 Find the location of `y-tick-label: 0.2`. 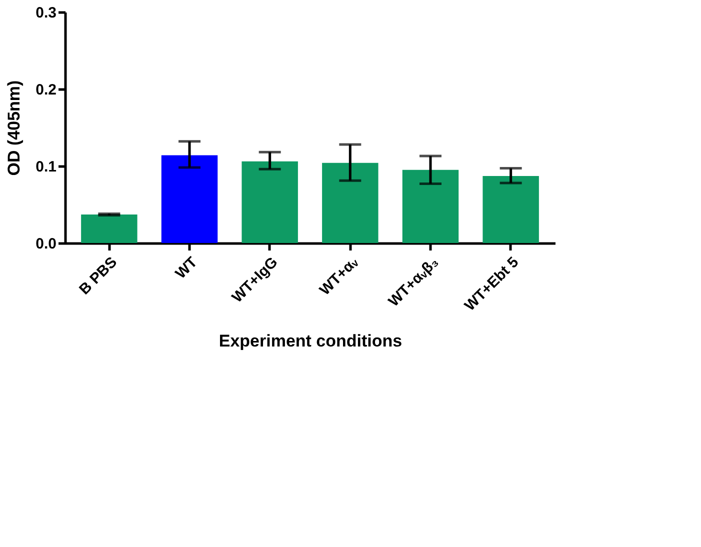

y-tick-label: 0.2 is located at coordinates (46, 90).